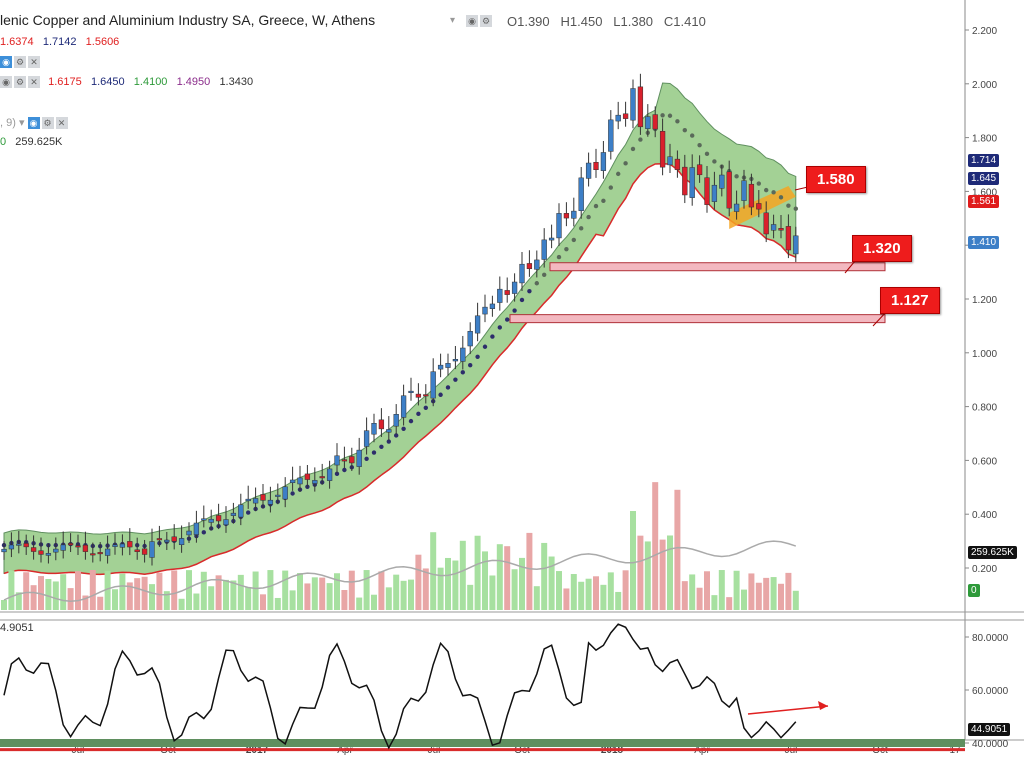  Describe the element at coordinates (400, 686) in the screenshot. I see `oscillator-line` at that location.